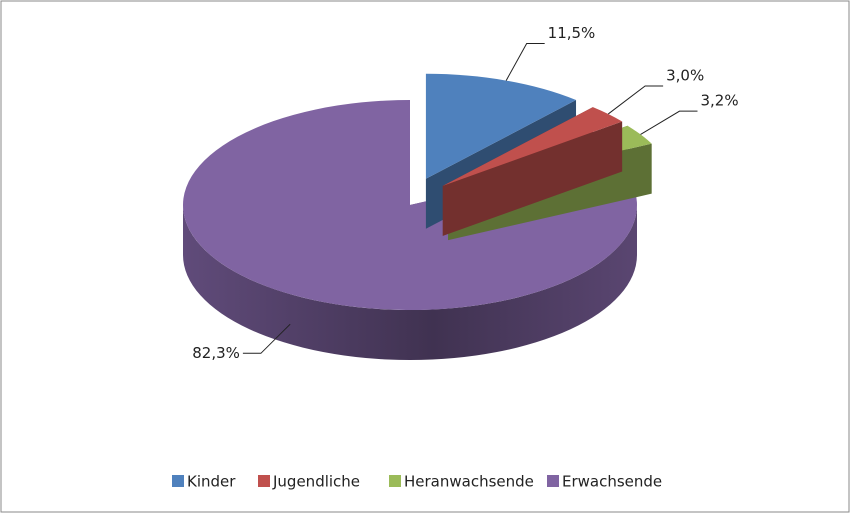  Describe the element at coordinates (572, 33) in the screenshot. I see `data-label: 11,5%` at that location.